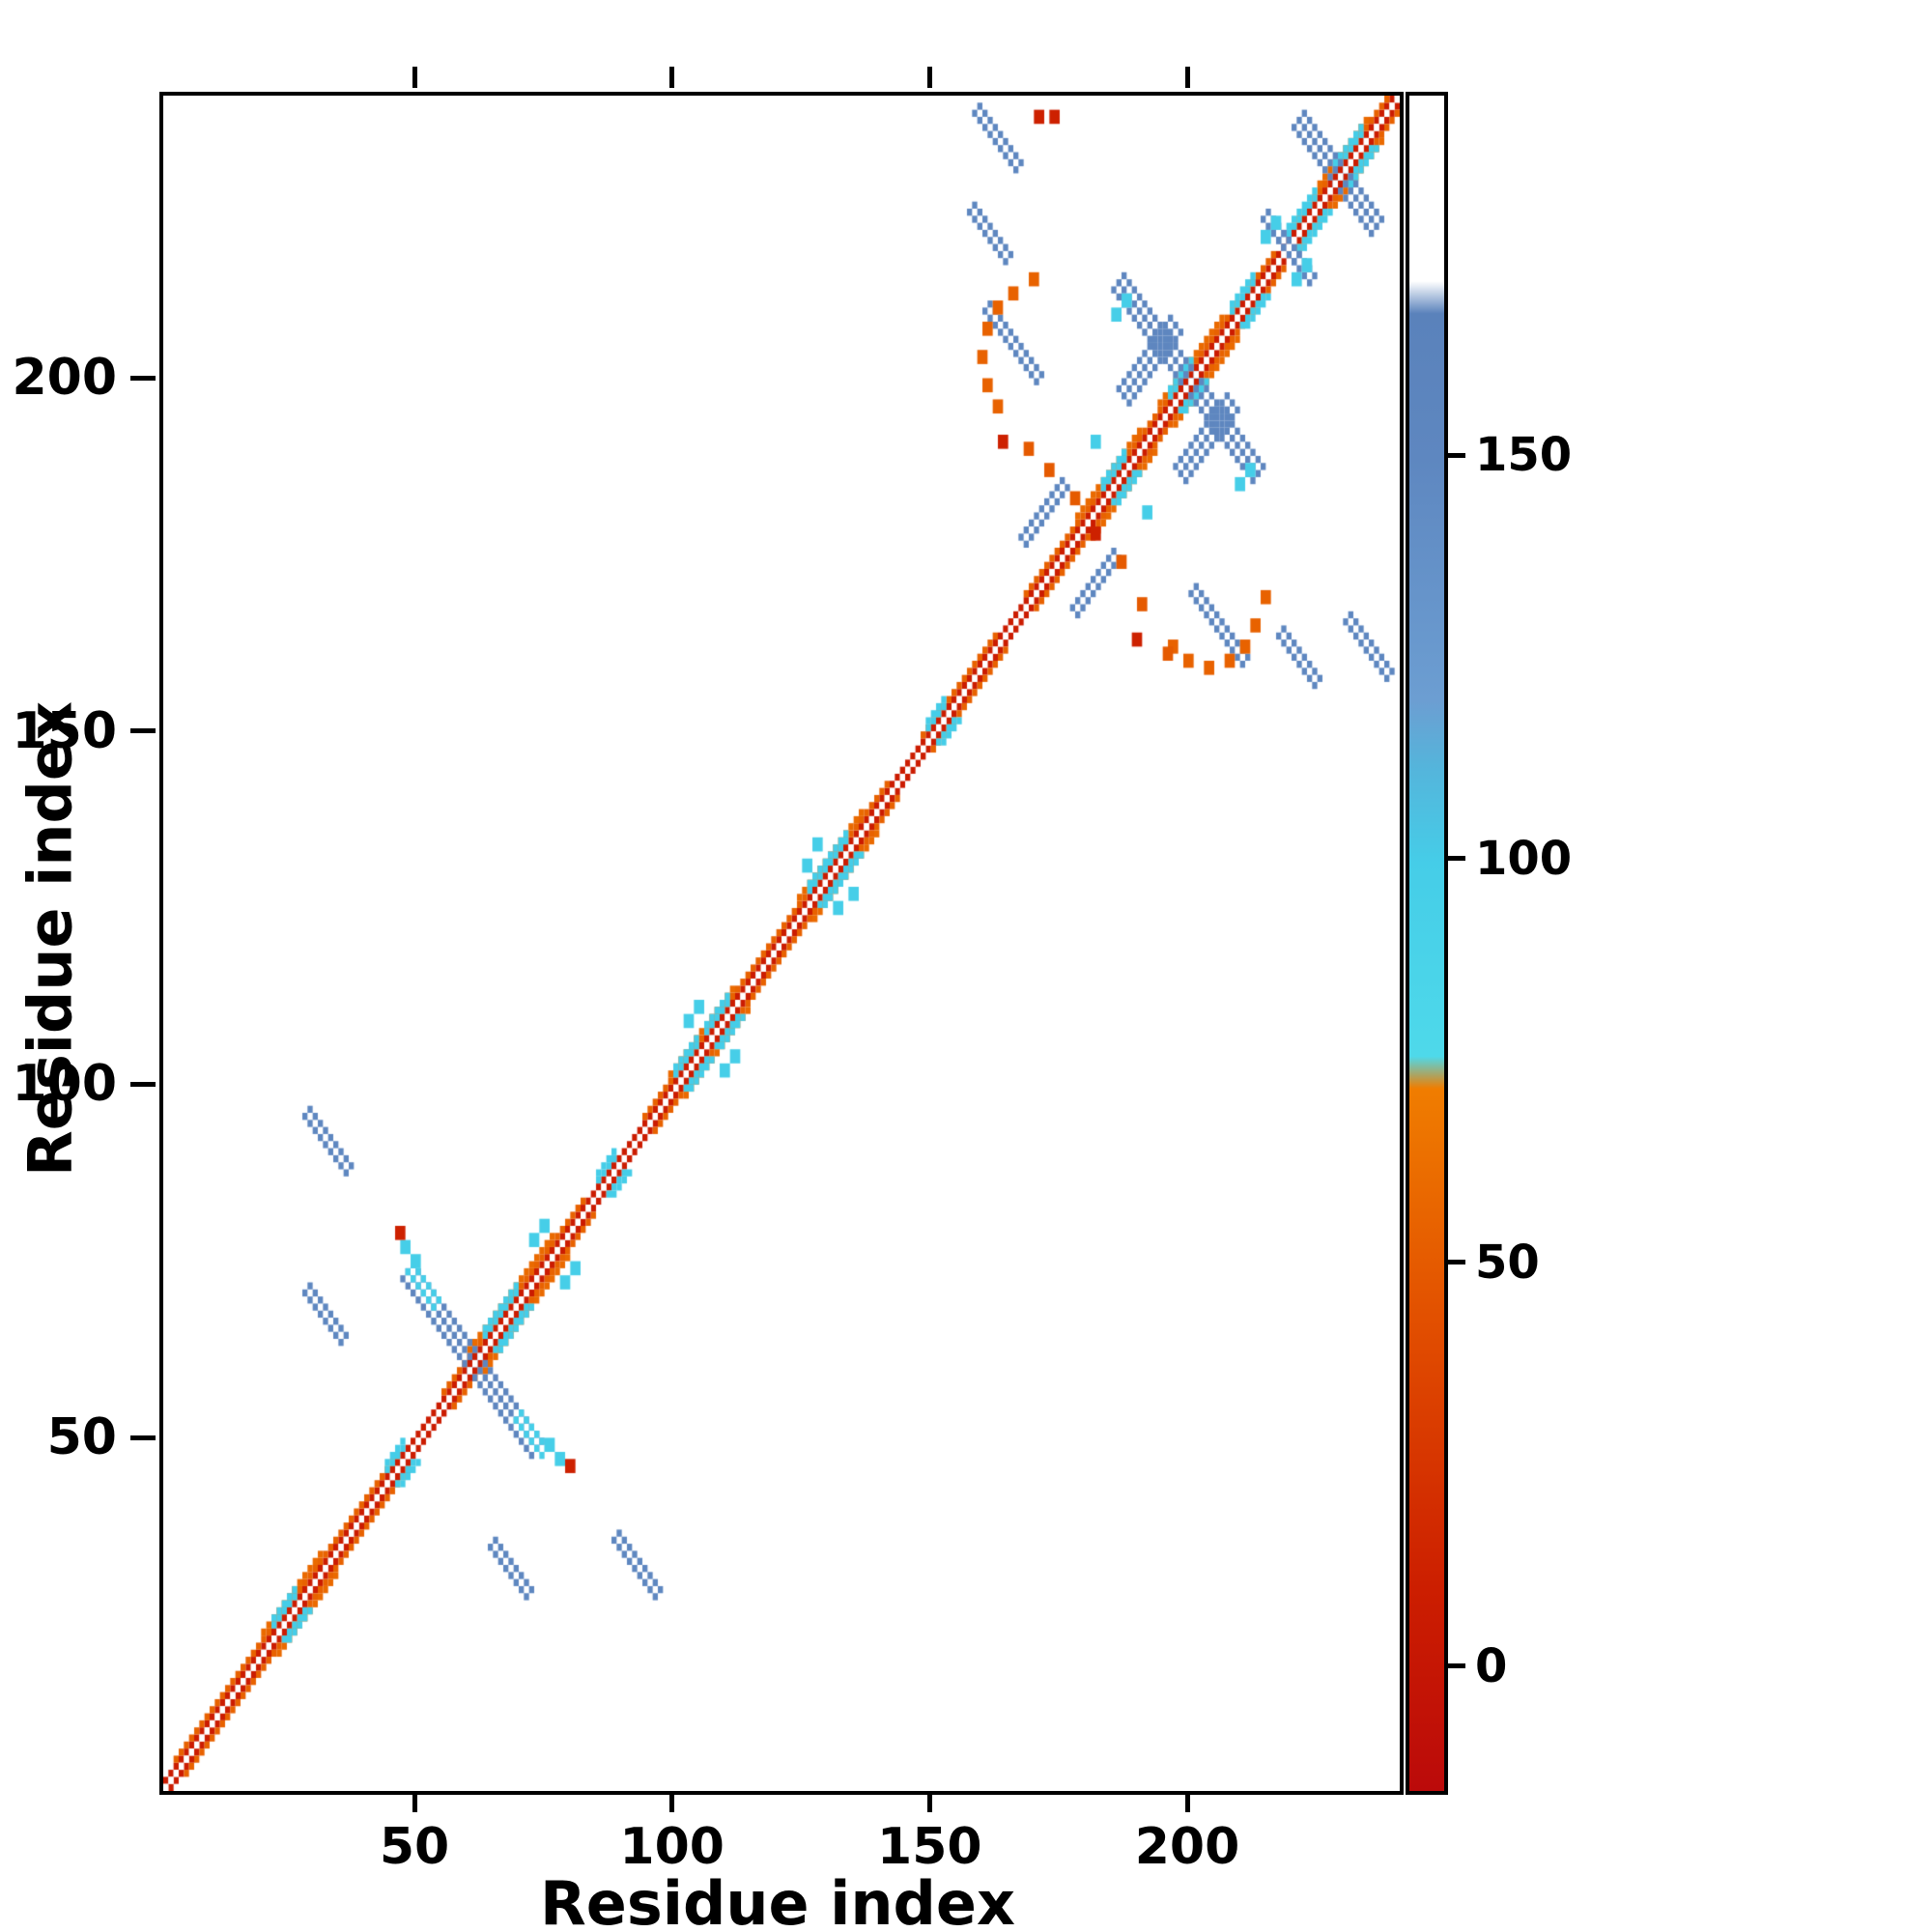 The height and width of the screenshot is (1932, 1932). What do you see at coordinates (1491, 1665) in the screenshot?
I see `colorbar-tick-label: 0` at bounding box center [1491, 1665].